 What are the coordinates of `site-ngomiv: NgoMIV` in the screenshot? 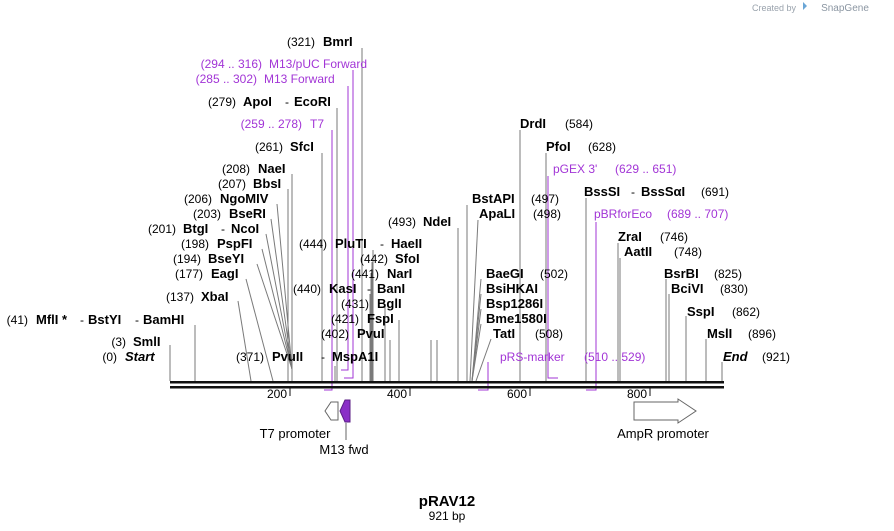 It's located at (244, 198).